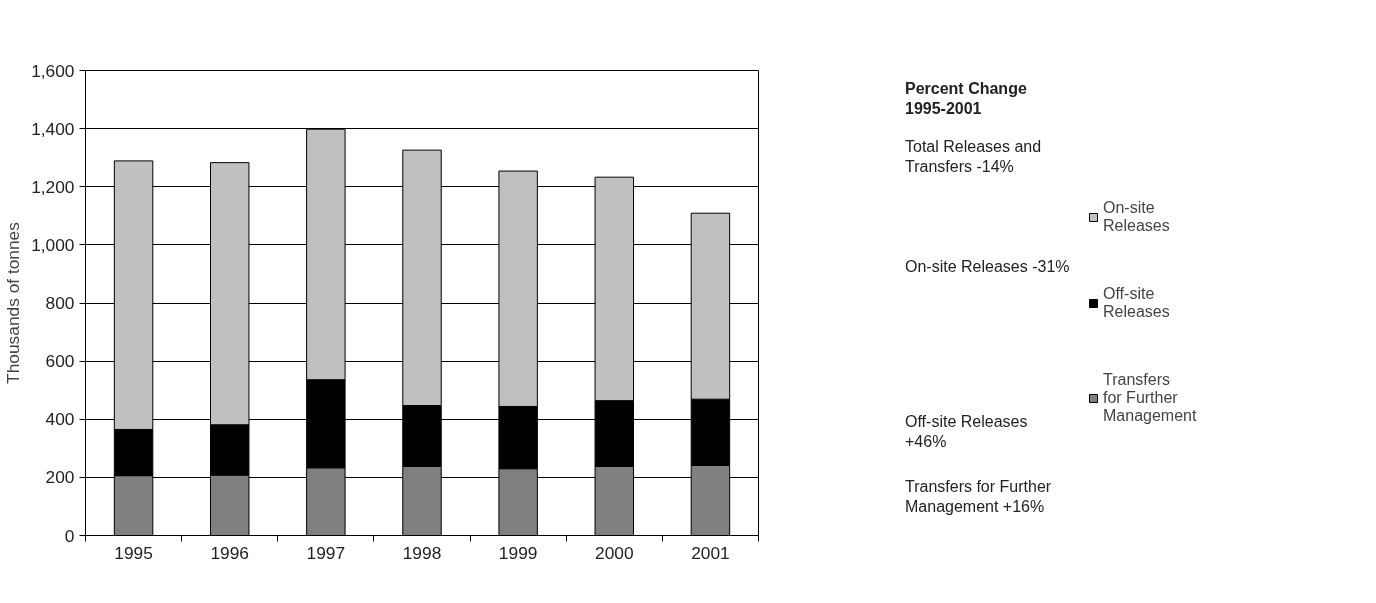  Describe the element at coordinates (973, 157) in the screenshot. I see `text: Total Releases and Transfers -14%` at that location.